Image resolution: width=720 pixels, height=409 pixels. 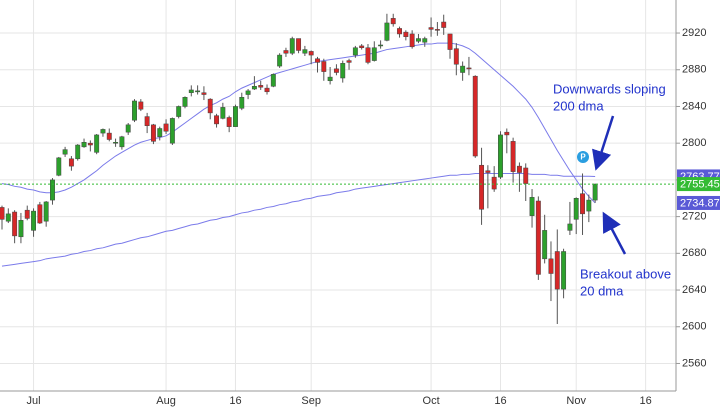 I want to click on price-tag-label: 2734.87, so click(x=700, y=203).